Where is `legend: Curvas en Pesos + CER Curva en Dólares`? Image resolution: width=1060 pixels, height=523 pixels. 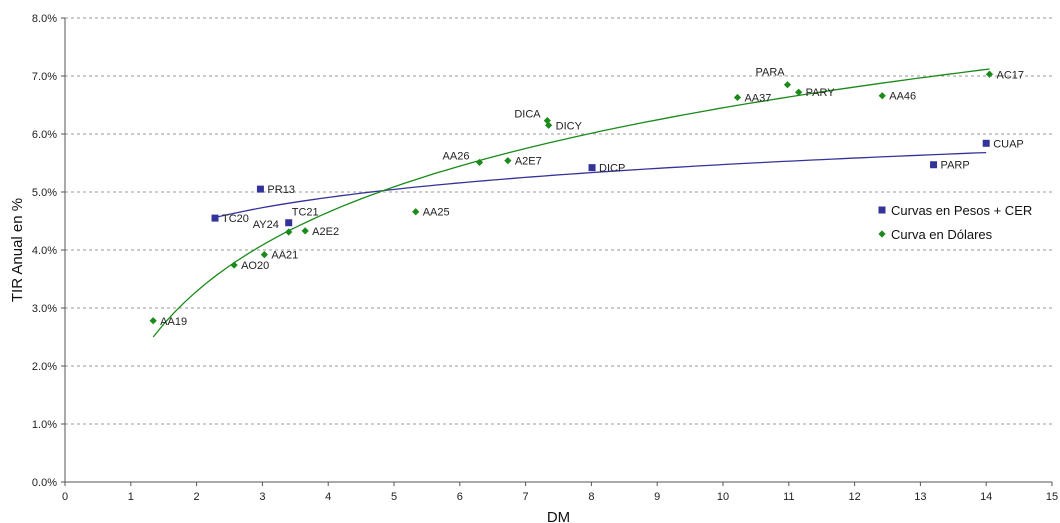
legend: Curvas en Pesos + CER Curva en Dólares is located at coordinates (955, 222).